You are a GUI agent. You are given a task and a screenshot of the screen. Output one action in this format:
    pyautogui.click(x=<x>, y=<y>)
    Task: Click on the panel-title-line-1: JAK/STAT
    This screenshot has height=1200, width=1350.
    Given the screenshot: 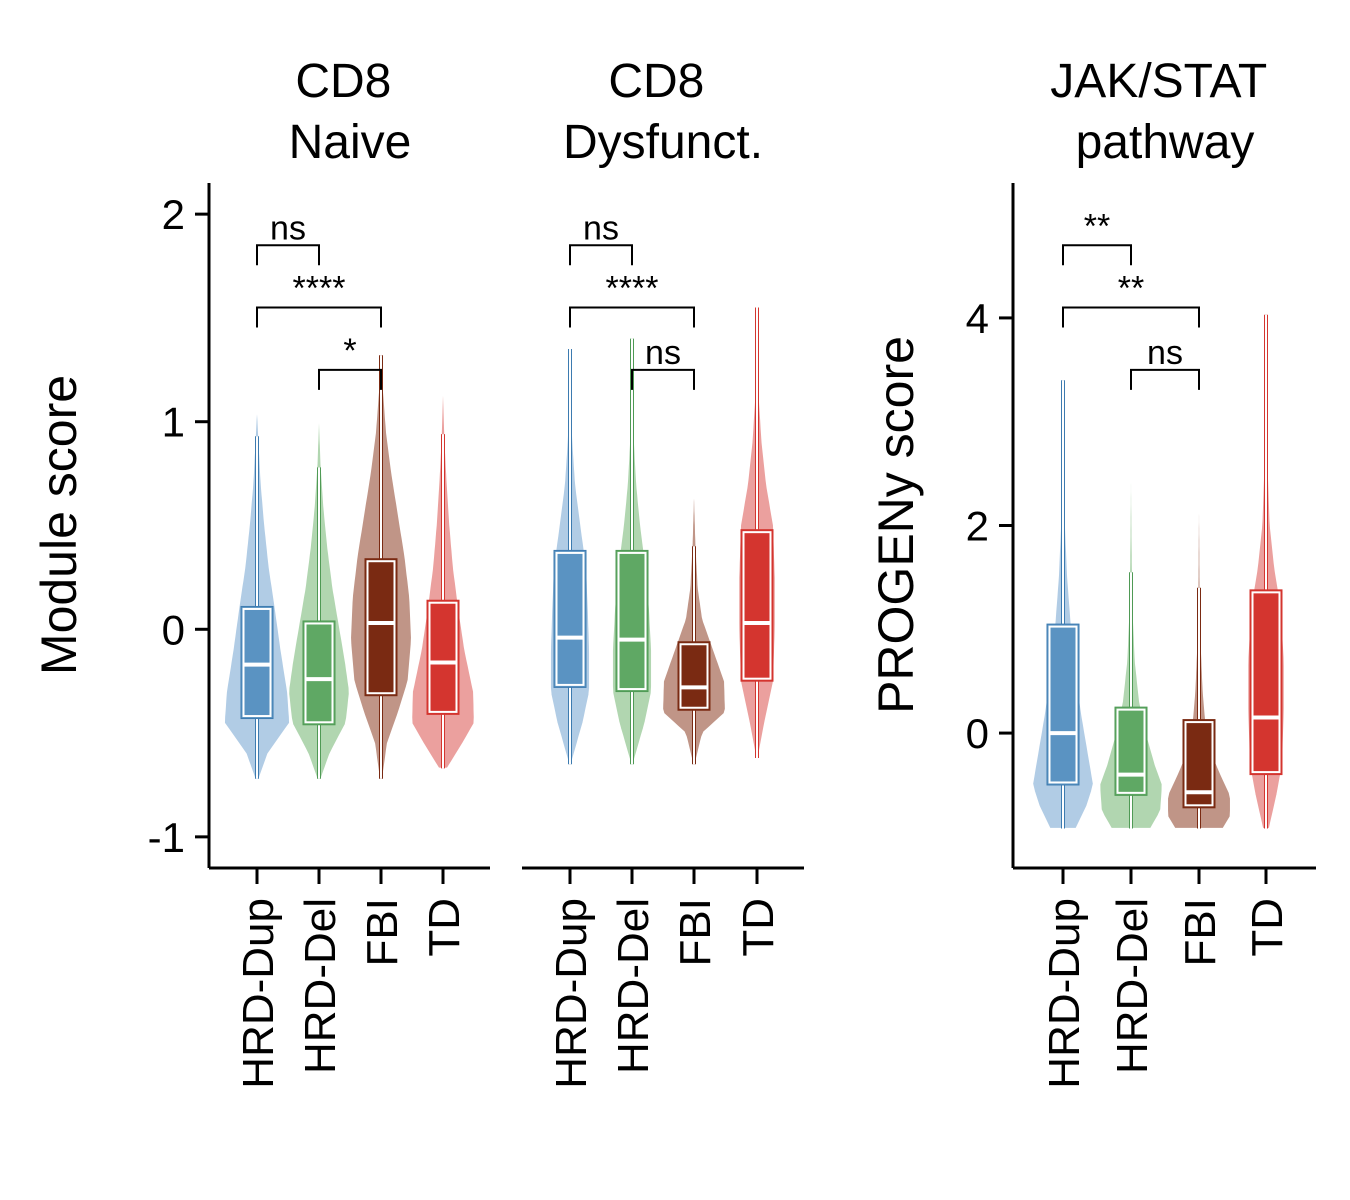 What is the action you would take?
    pyautogui.click(x=1158, y=81)
    